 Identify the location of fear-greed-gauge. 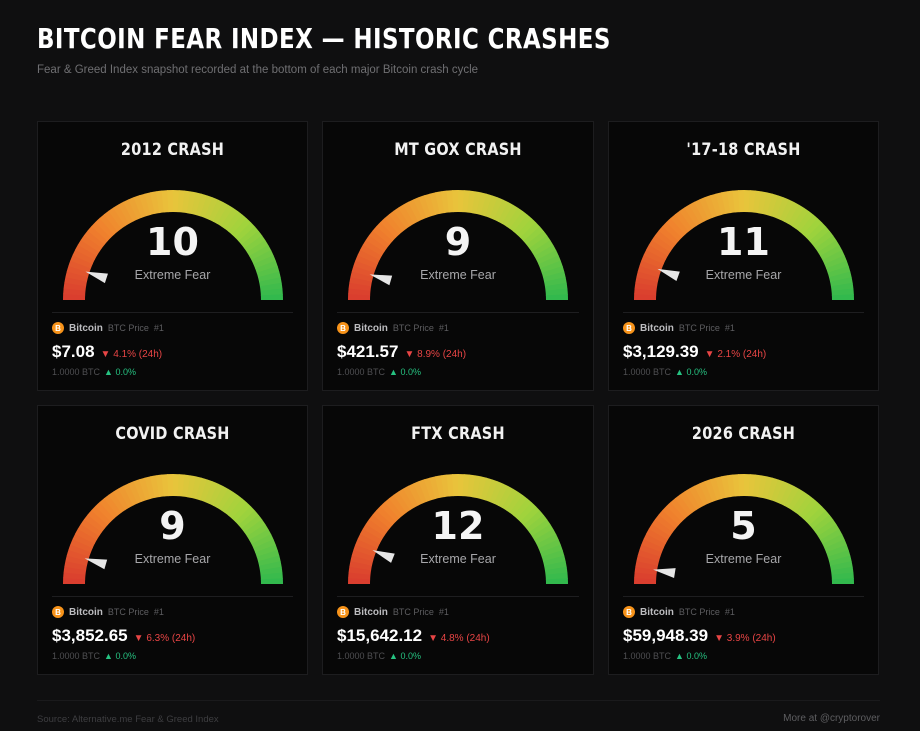
(458, 529).